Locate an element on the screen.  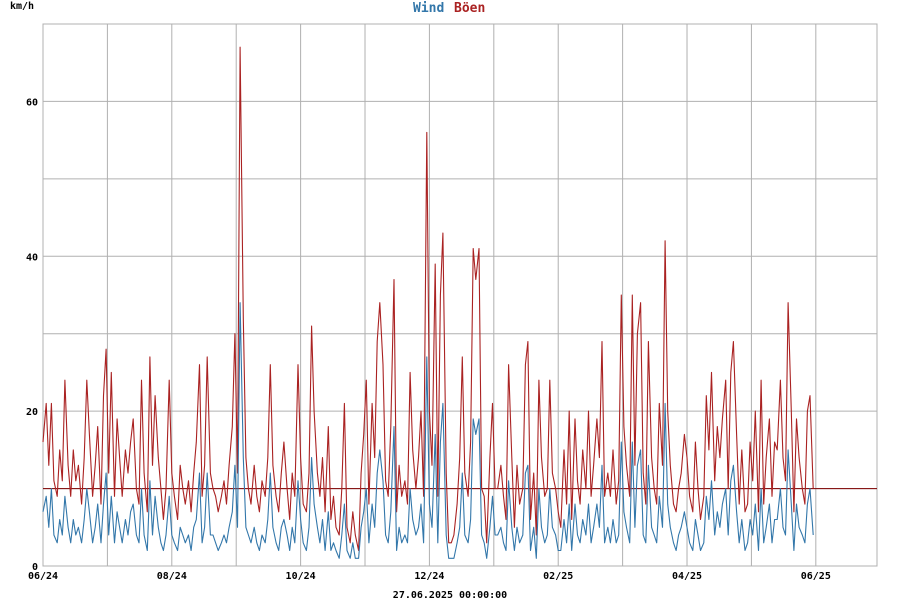
x-tick-label: 02/25 is located at coordinates (558, 576).